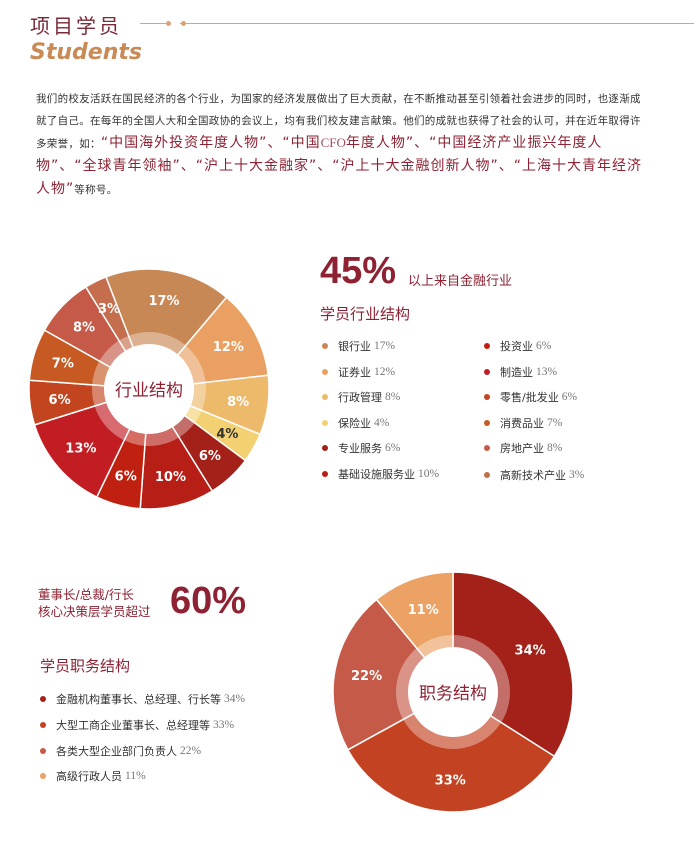  Describe the element at coordinates (385, 372) in the screenshot. I see `legend-pct: 12%` at that location.